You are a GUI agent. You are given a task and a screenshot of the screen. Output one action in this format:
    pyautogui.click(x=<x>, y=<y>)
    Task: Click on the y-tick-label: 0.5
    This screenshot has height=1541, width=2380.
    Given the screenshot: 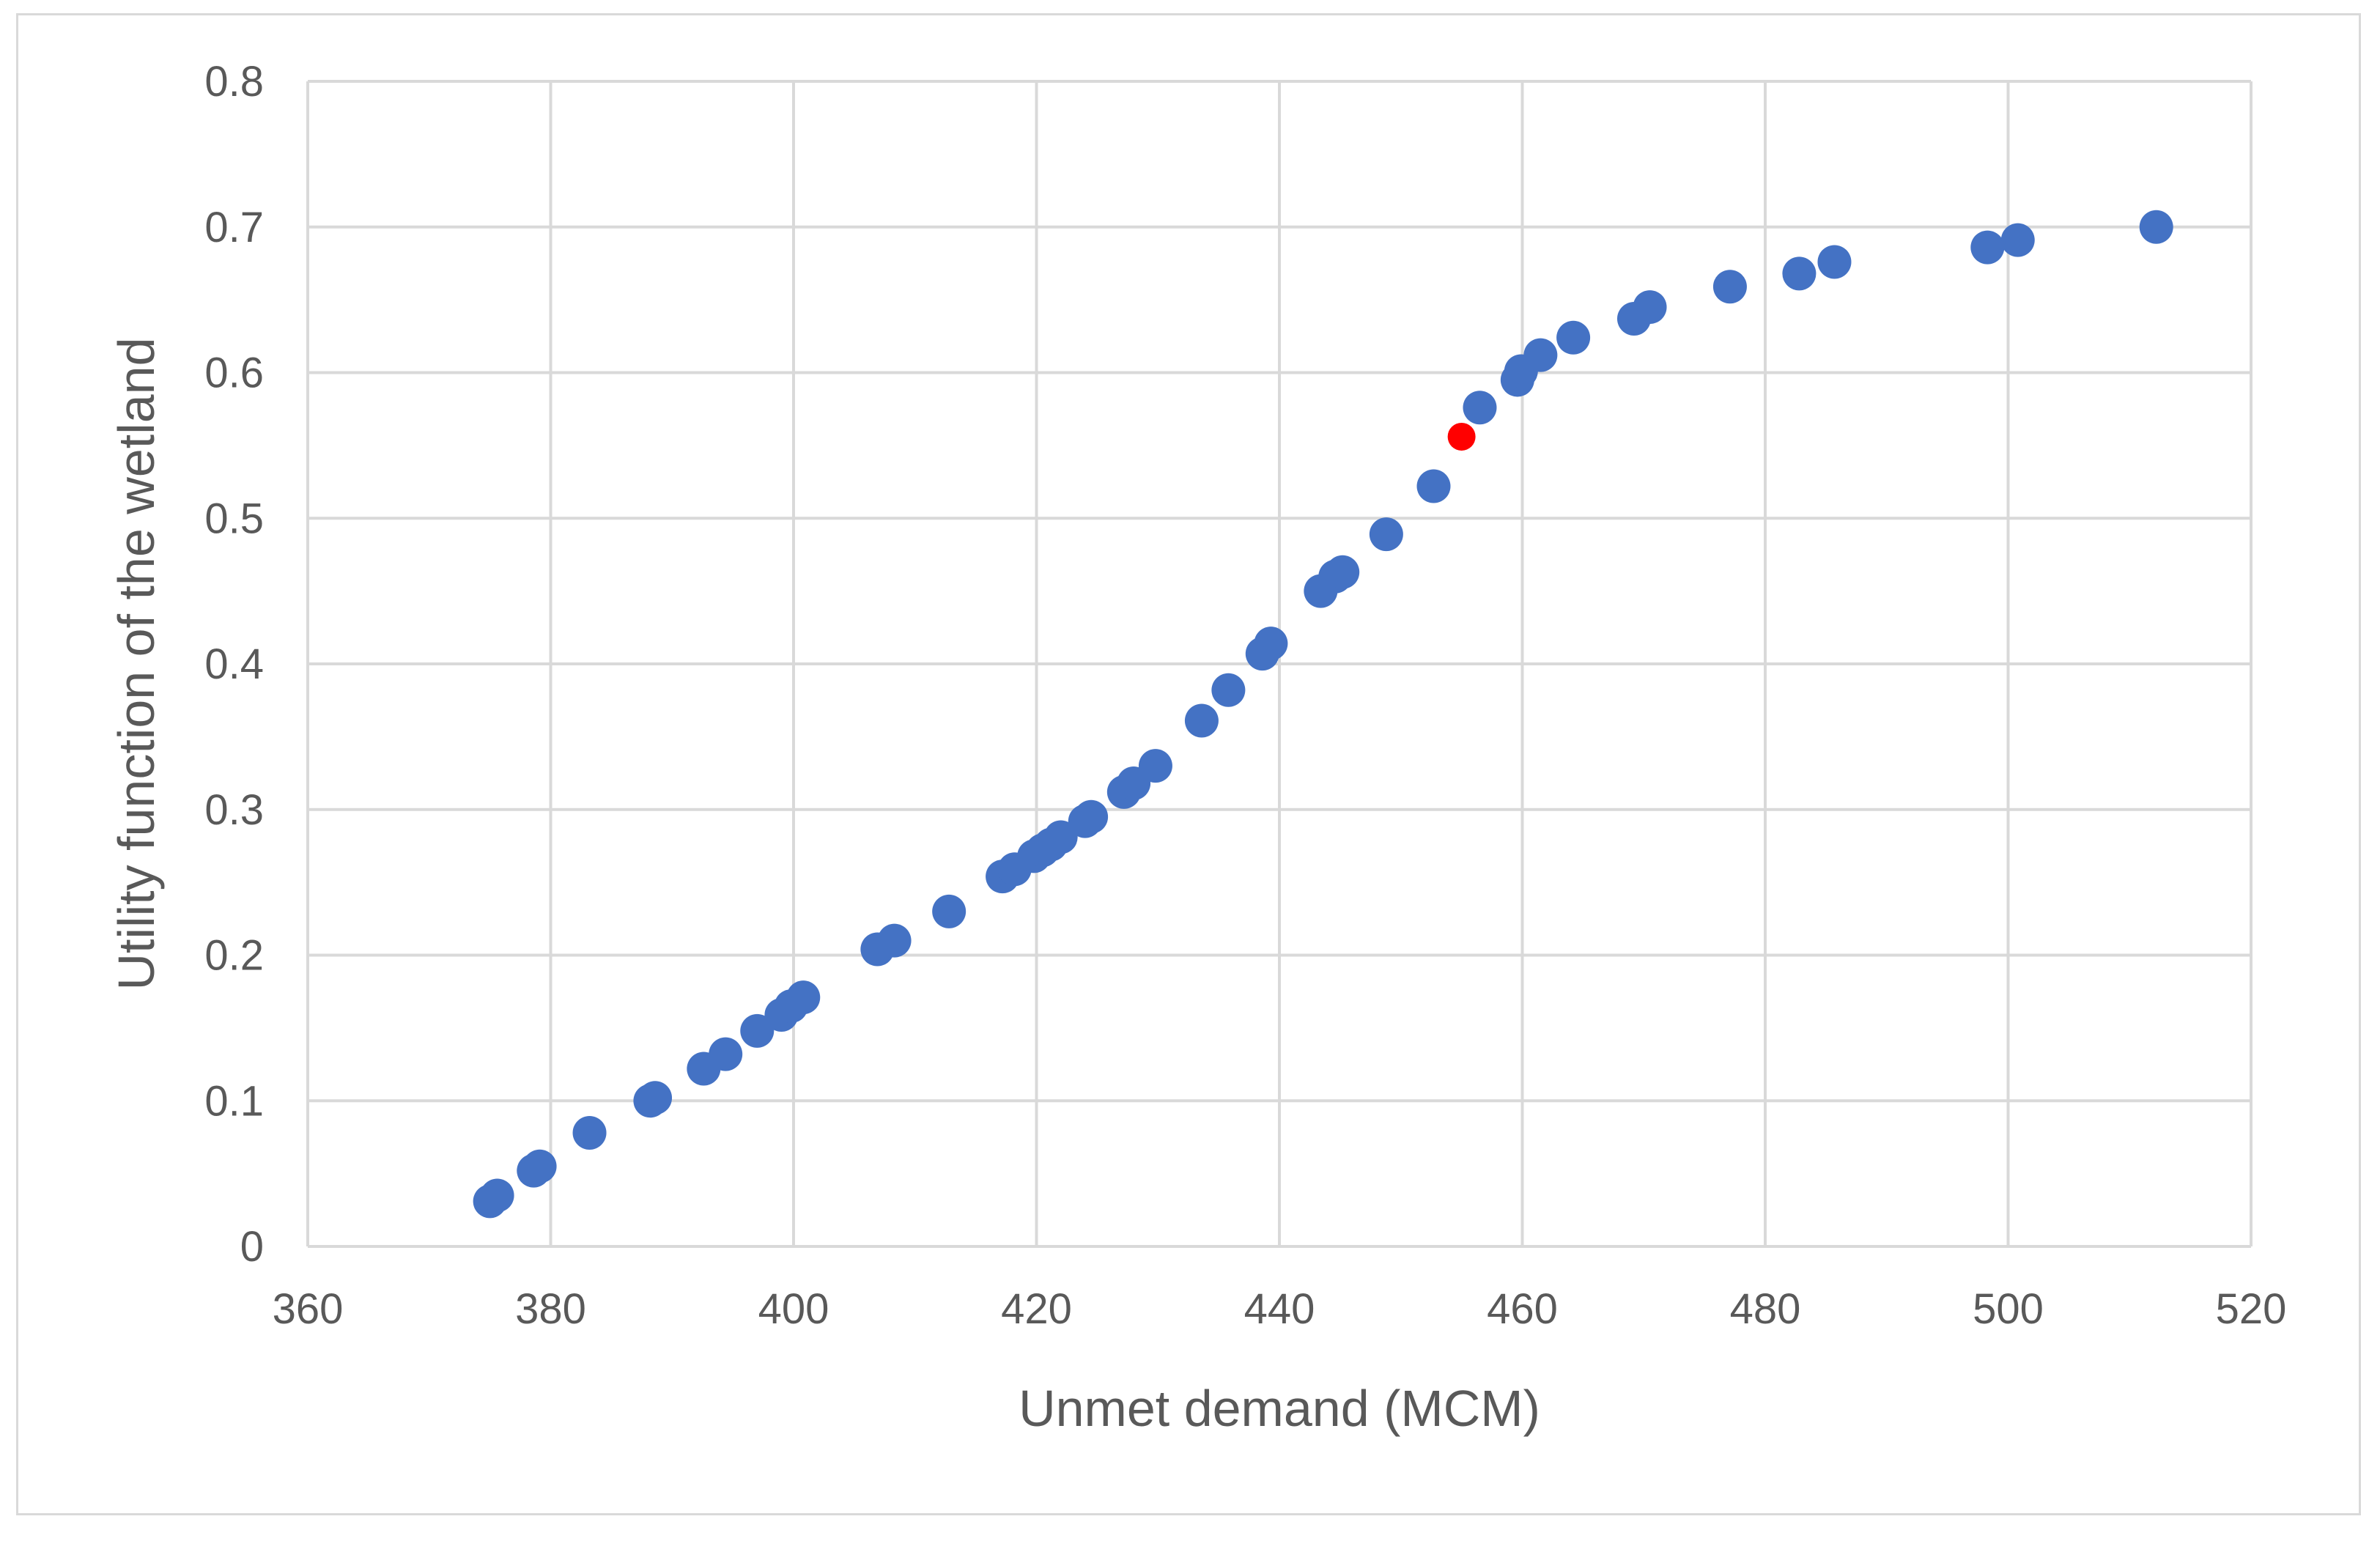 What is the action you would take?
    pyautogui.click(x=234, y=518)
    